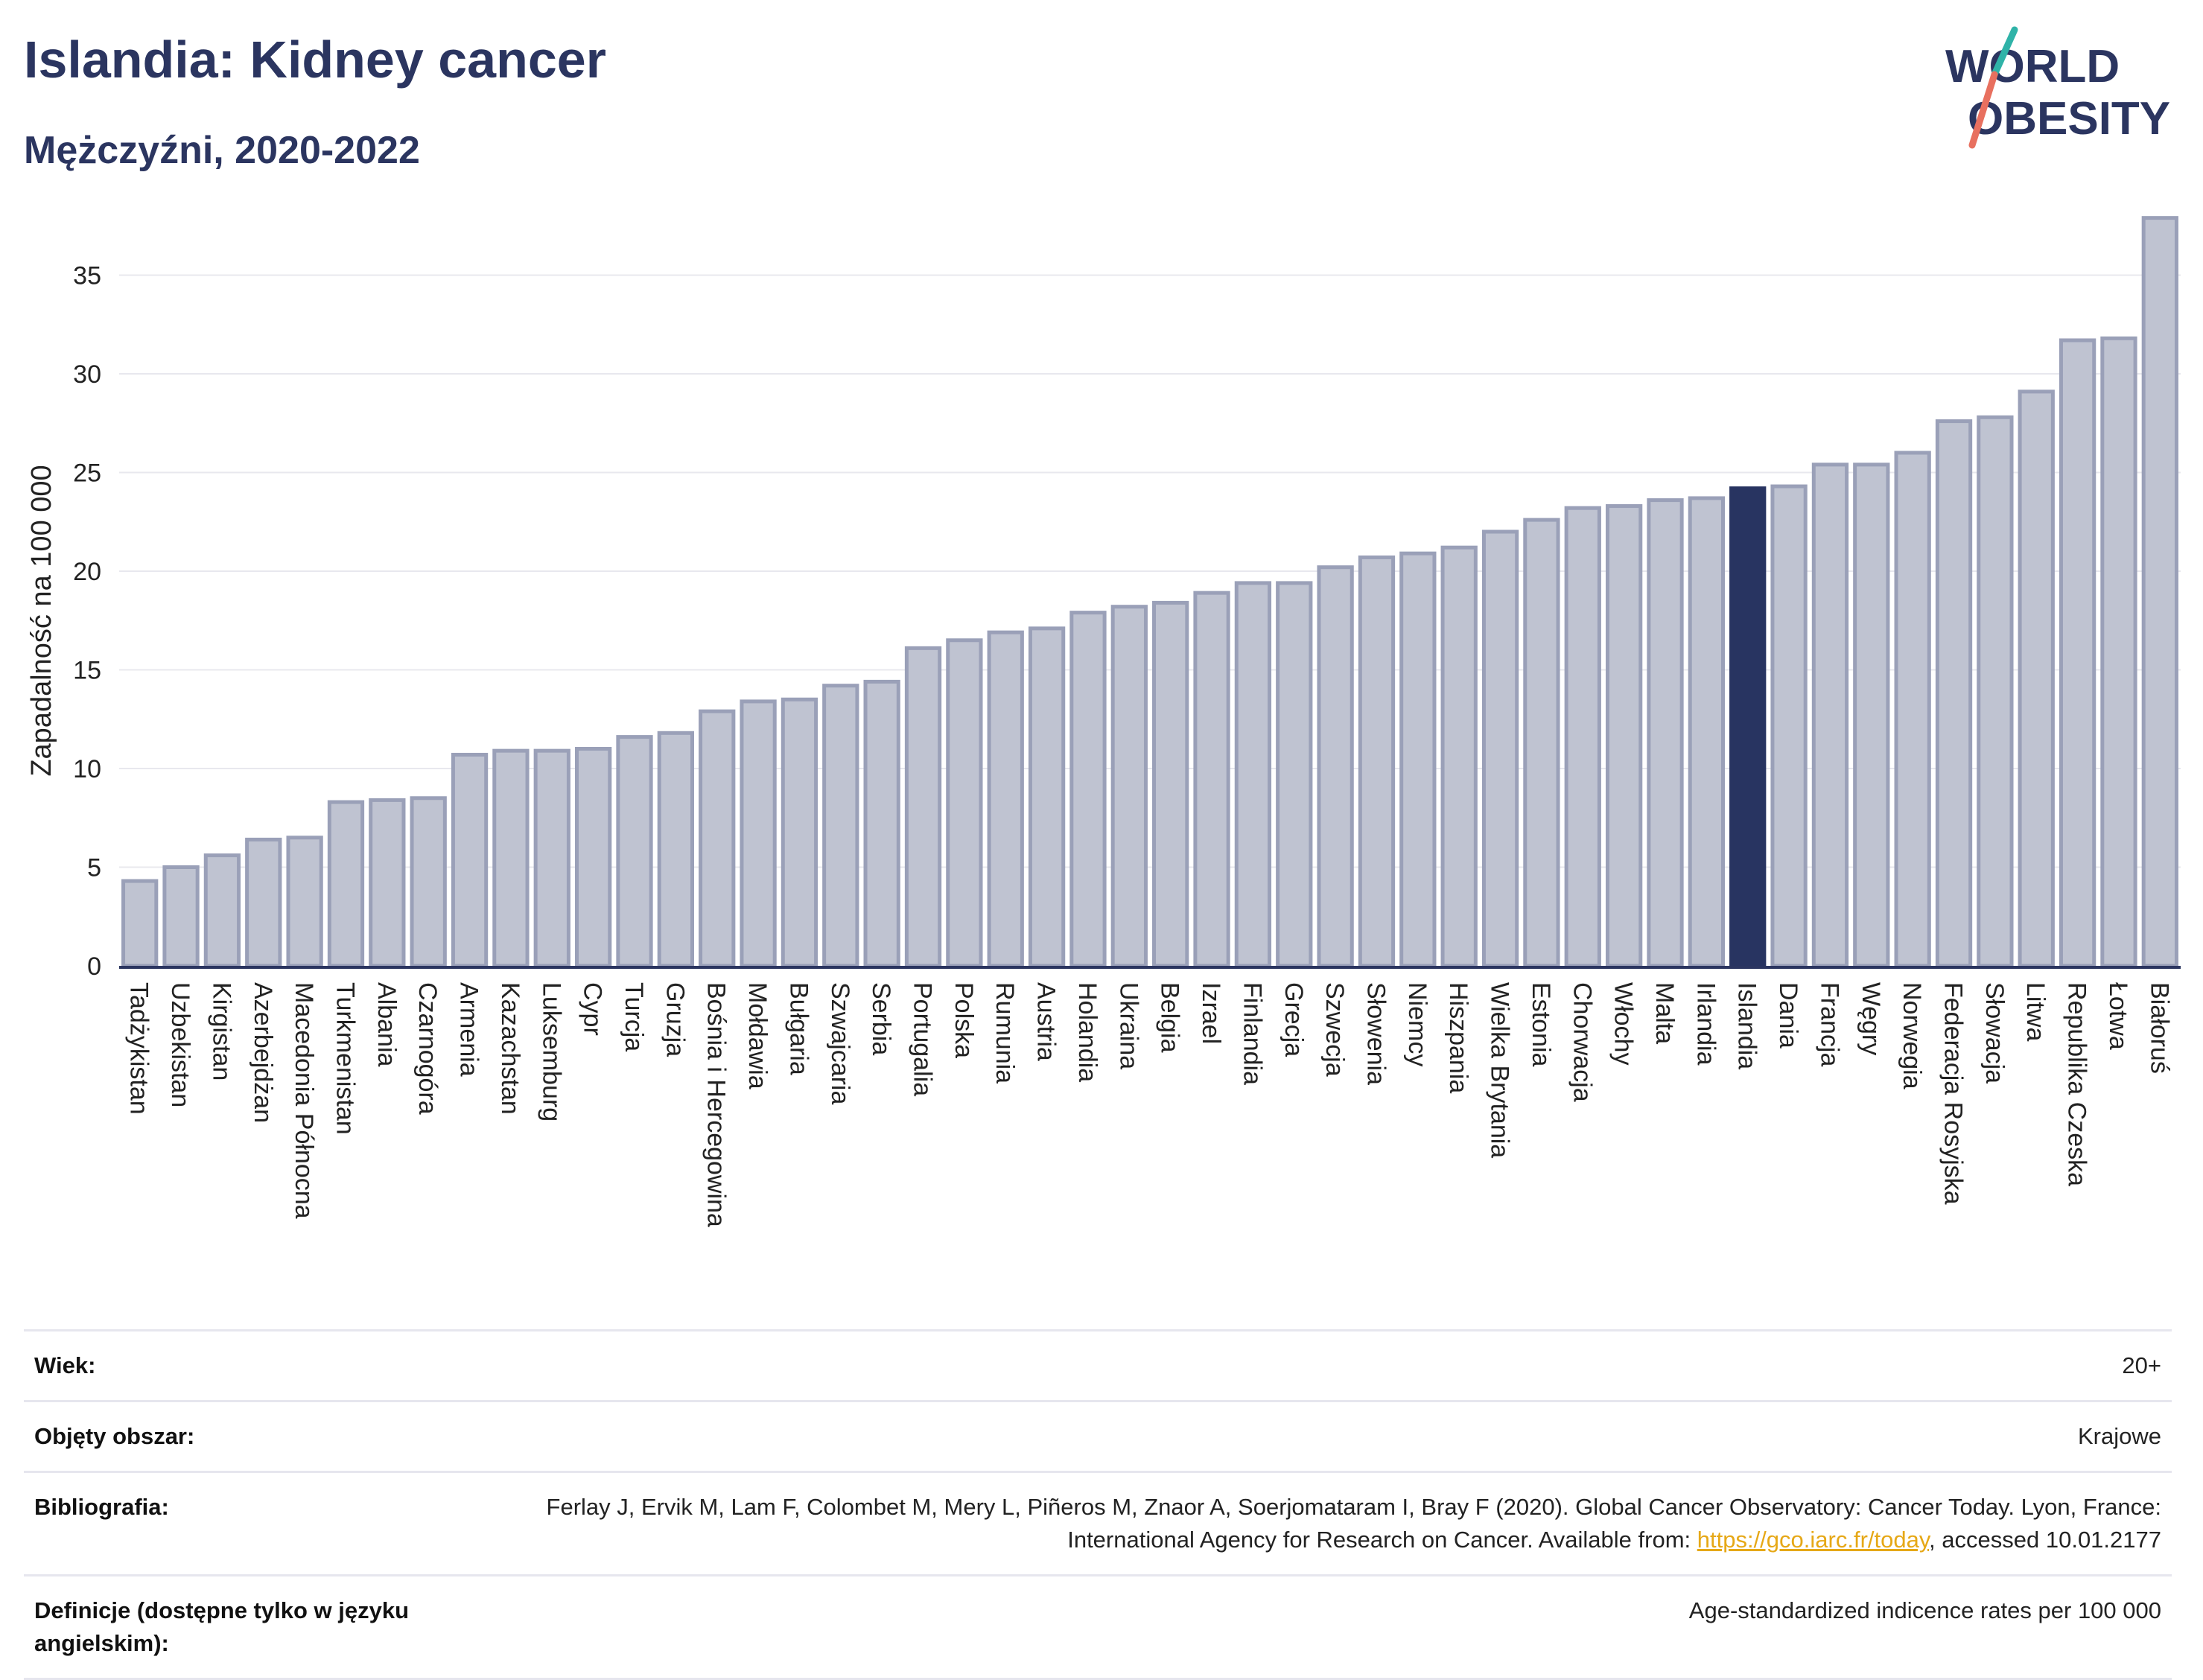 The image size is (2203, 1680). What do you see at coordinates (1098, 1435) in the screenshot?
I see `info-row-area: Objęty obszar: Krajowe` at bounding box center [1098, 1435].